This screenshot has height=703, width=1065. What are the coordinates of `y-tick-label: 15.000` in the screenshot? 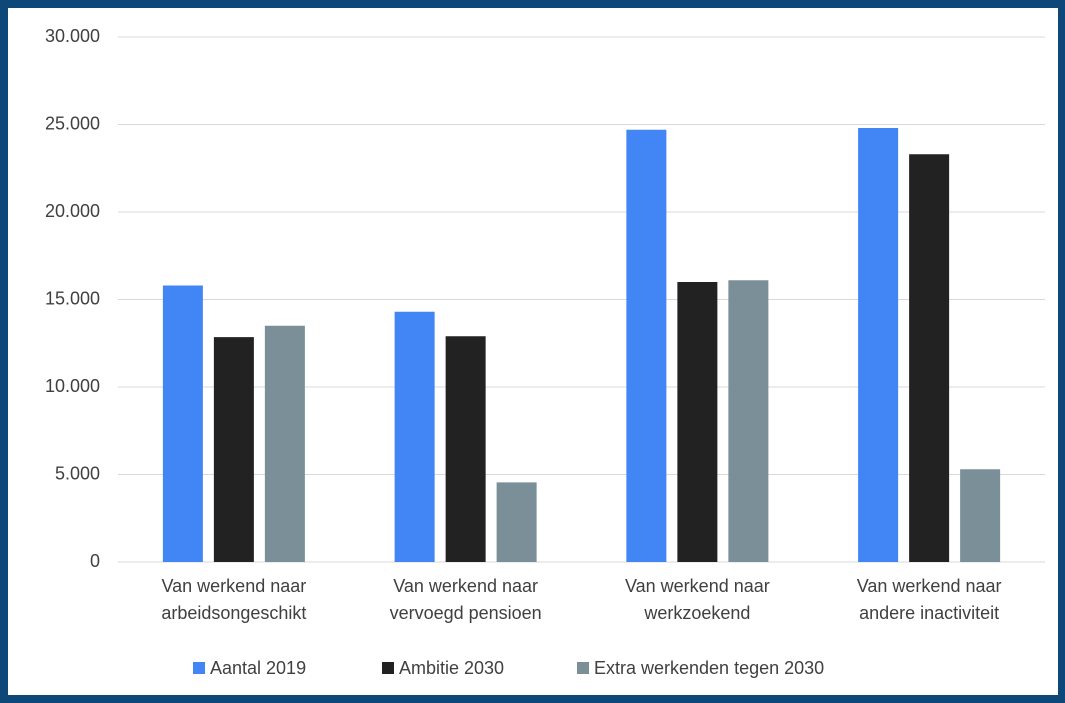 It's located at (72, 298).